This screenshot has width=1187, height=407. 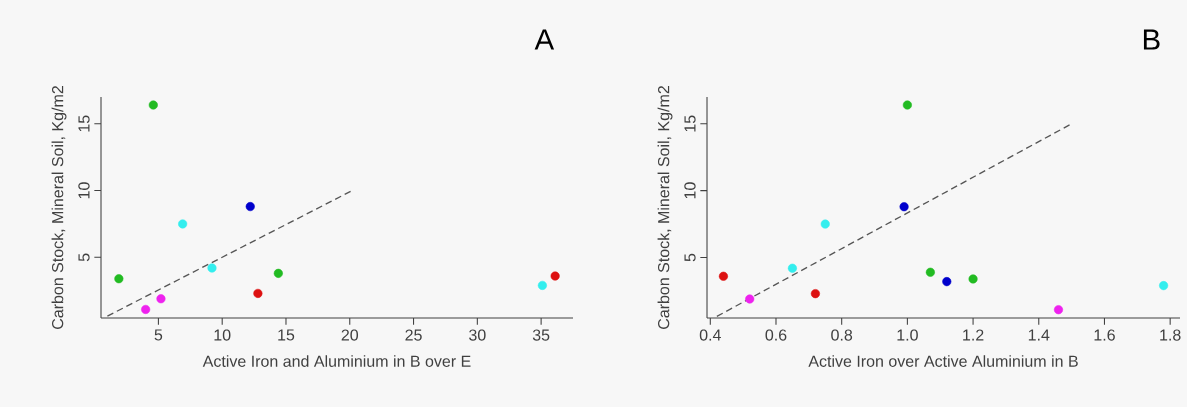 I want to click on x-tick-label: 0.6, so click(x=776, y=335).